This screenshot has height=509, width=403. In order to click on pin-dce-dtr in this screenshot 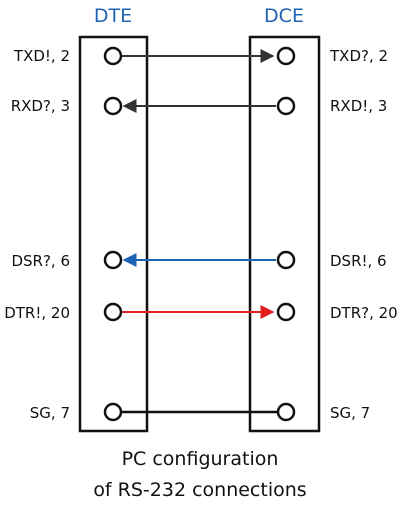, I will do `click(286, 312)`.